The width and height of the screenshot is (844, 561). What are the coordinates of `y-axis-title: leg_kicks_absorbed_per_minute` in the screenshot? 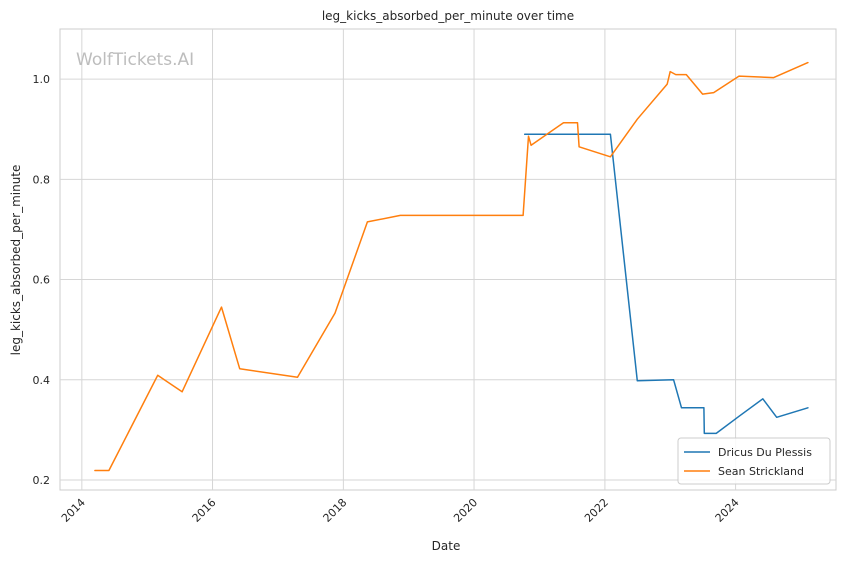 It's located at (16, 260).